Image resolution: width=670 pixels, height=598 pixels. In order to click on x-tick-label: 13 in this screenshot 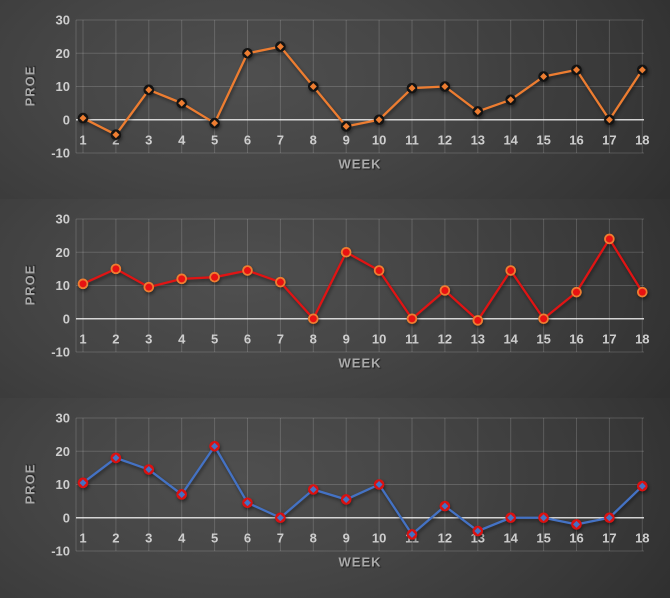, I will do `click(478, 140)`.